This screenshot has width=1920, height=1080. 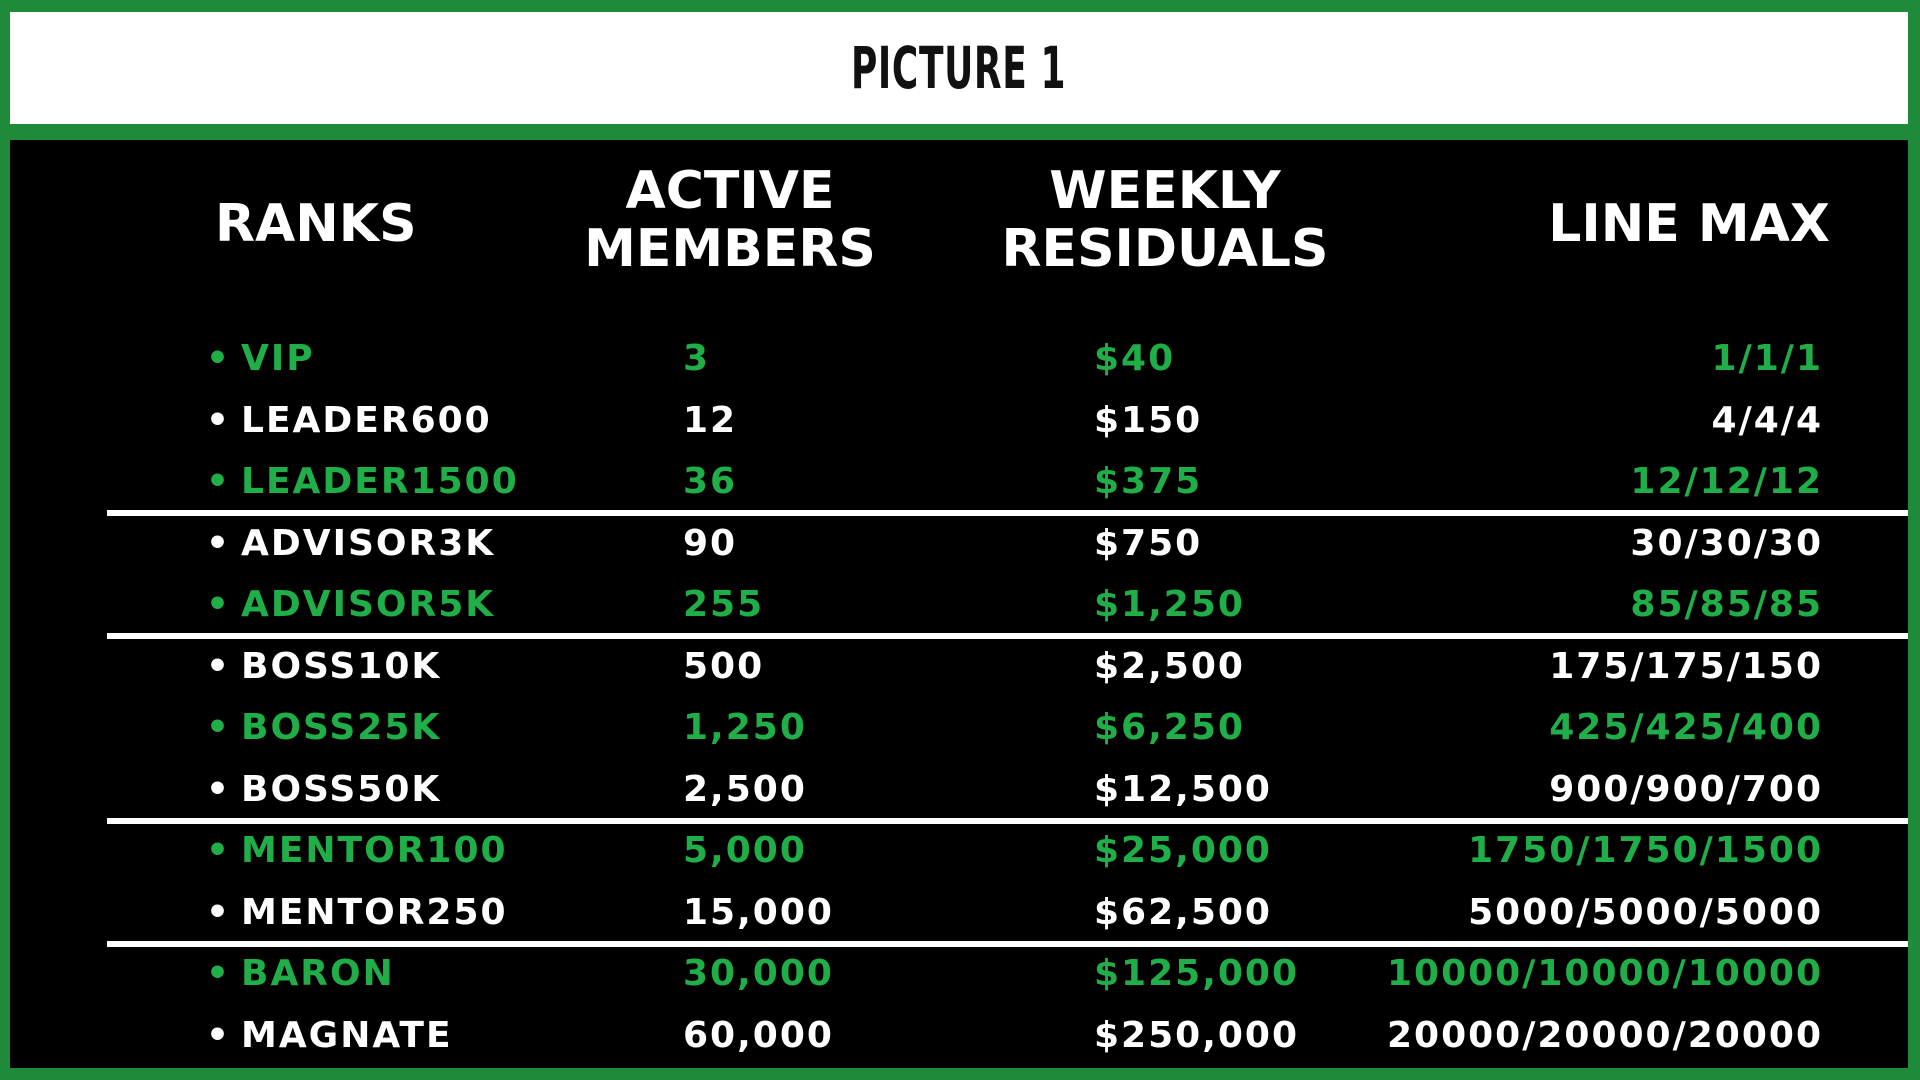 I want to click on table-row: • ADVISOR5K 255 $1,250 85/85/85, so click(x=959, y=605).